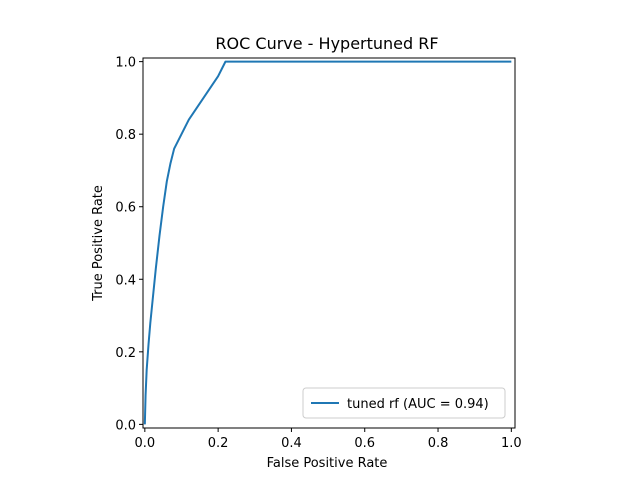  Describe the element at coordinates (291, 443) in the screenshot. I see `x-tick-label: 0.4` at that location.